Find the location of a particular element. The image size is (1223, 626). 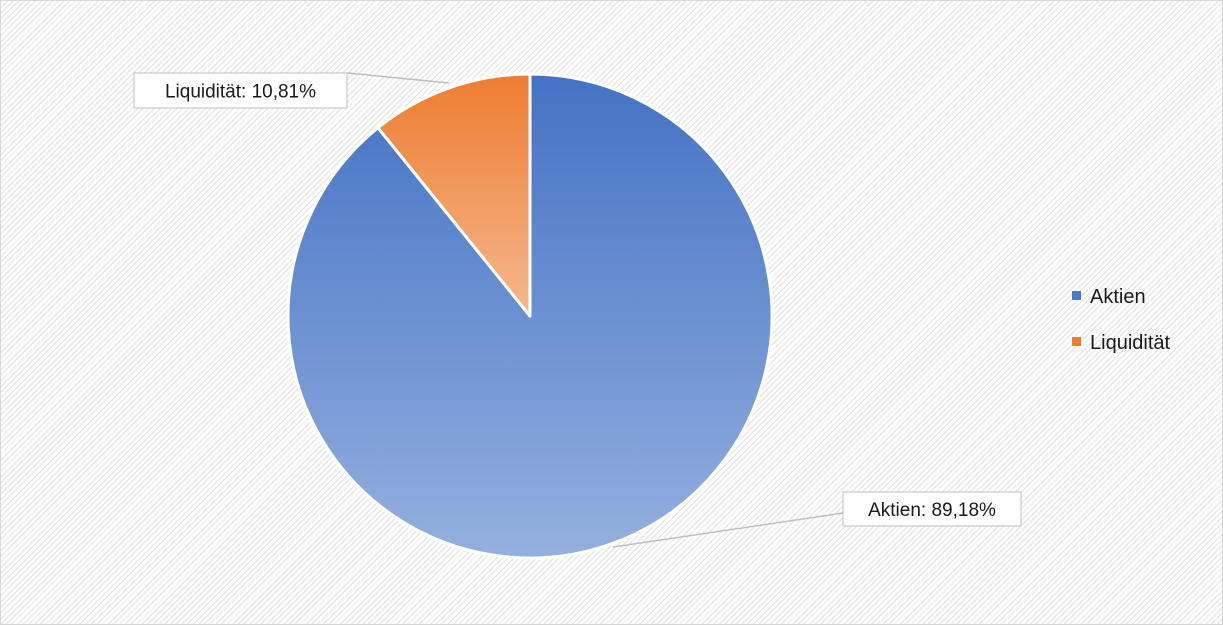

pie-slice-liquidit-t is located at coordinates (454, 195).